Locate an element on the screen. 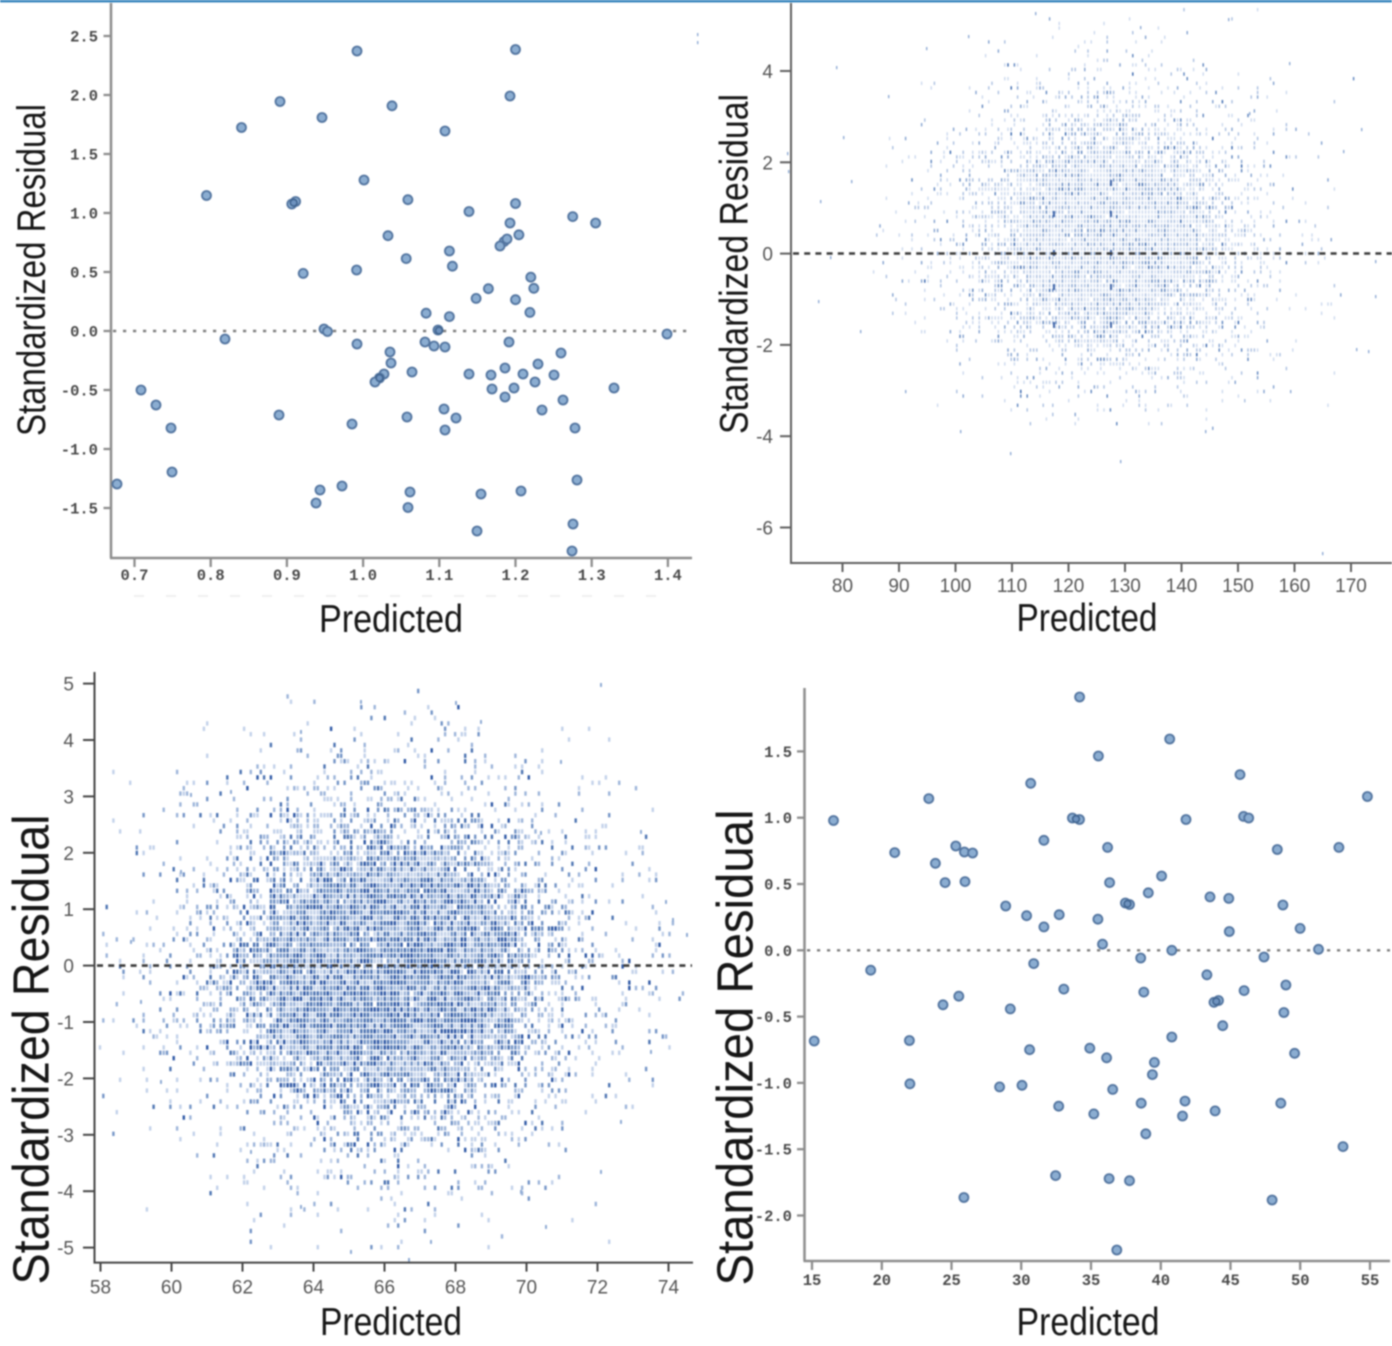 The height and width of the screenshot is (1346, 1392). svg-text: 0.9 is located at coordinates (287, 576).